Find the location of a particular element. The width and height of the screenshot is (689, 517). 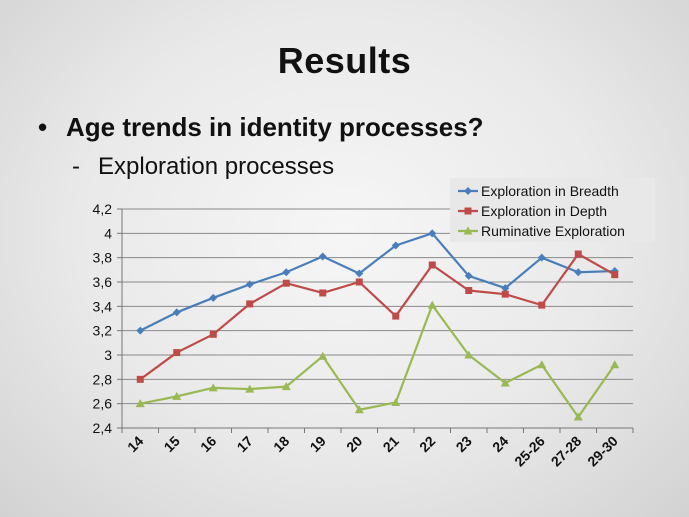

x-tick-label: 29-30 is located at coordinates (602, 451).